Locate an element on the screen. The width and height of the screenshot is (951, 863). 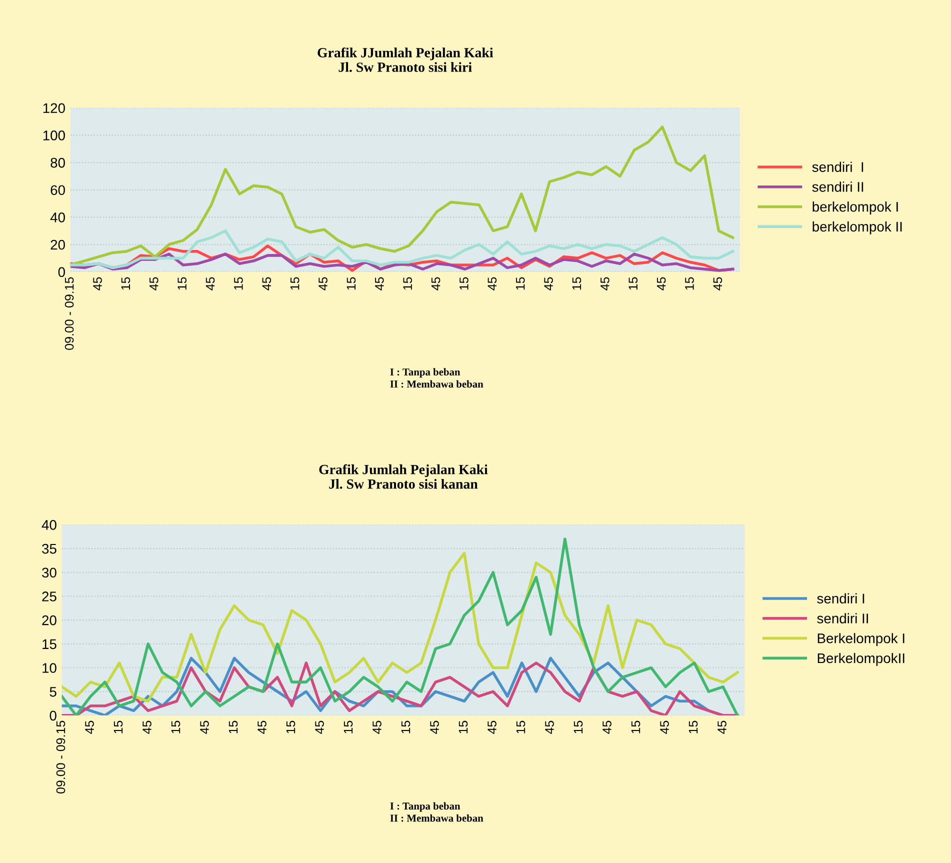
y-tick-label: 5 is located at coordinates (53, 692).